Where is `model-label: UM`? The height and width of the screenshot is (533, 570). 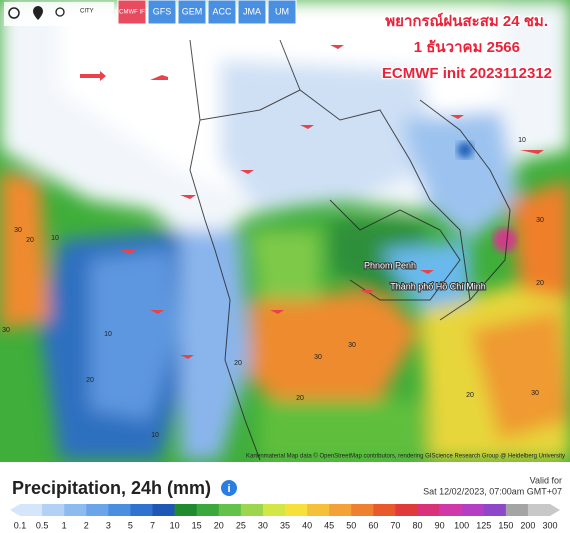 model-label: UM is located at coordinates (282, 11).